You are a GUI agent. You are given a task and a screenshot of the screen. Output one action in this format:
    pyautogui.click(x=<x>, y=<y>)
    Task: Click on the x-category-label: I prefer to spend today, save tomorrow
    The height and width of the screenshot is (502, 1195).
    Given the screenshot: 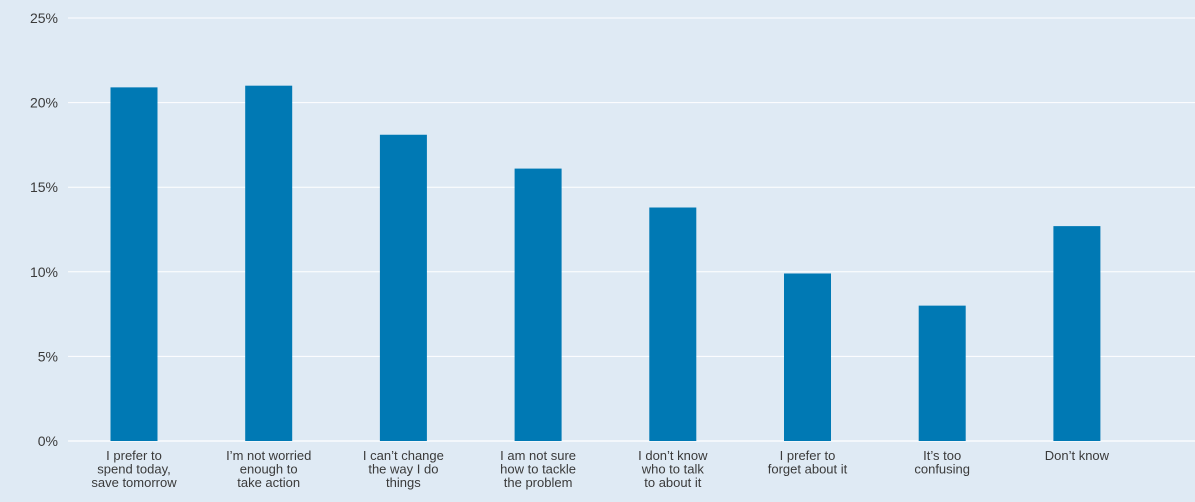 What is the action you would take?
    pyautogui.click(x=134, y=469)
    